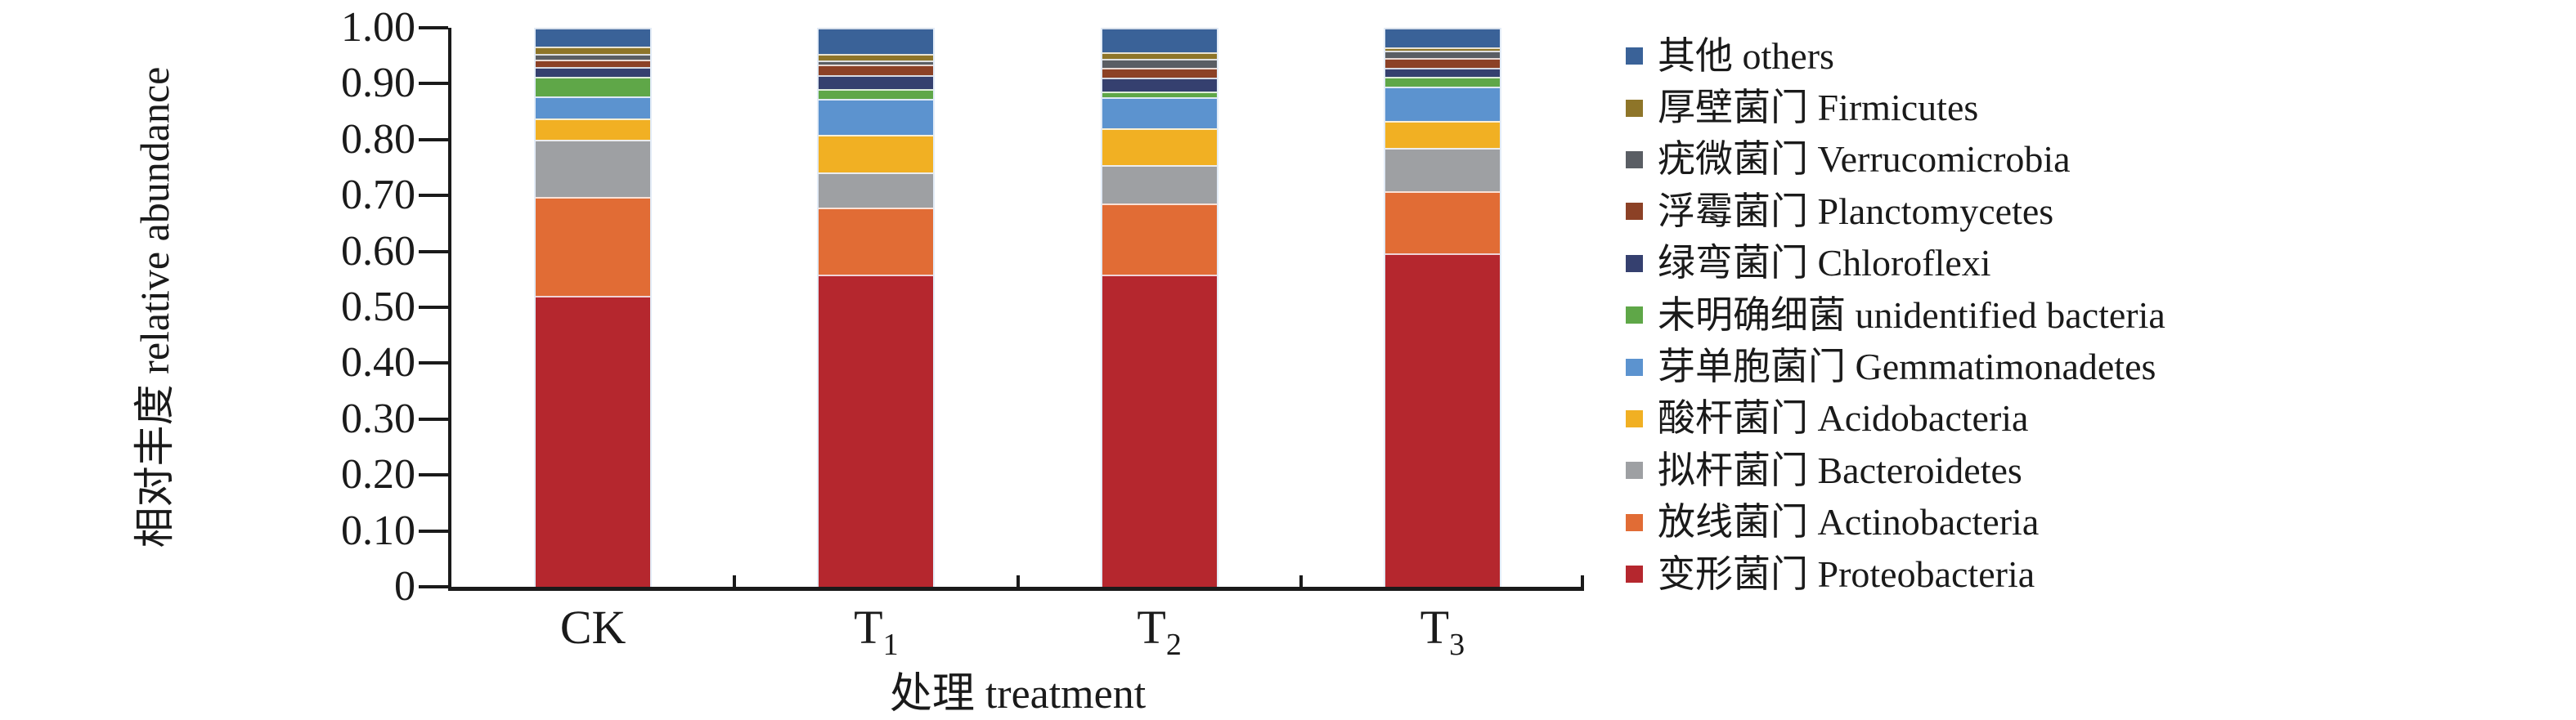 This screenshot has width=2576, height=720. I want to click on stacked-bar-T1, so click(876, 307).